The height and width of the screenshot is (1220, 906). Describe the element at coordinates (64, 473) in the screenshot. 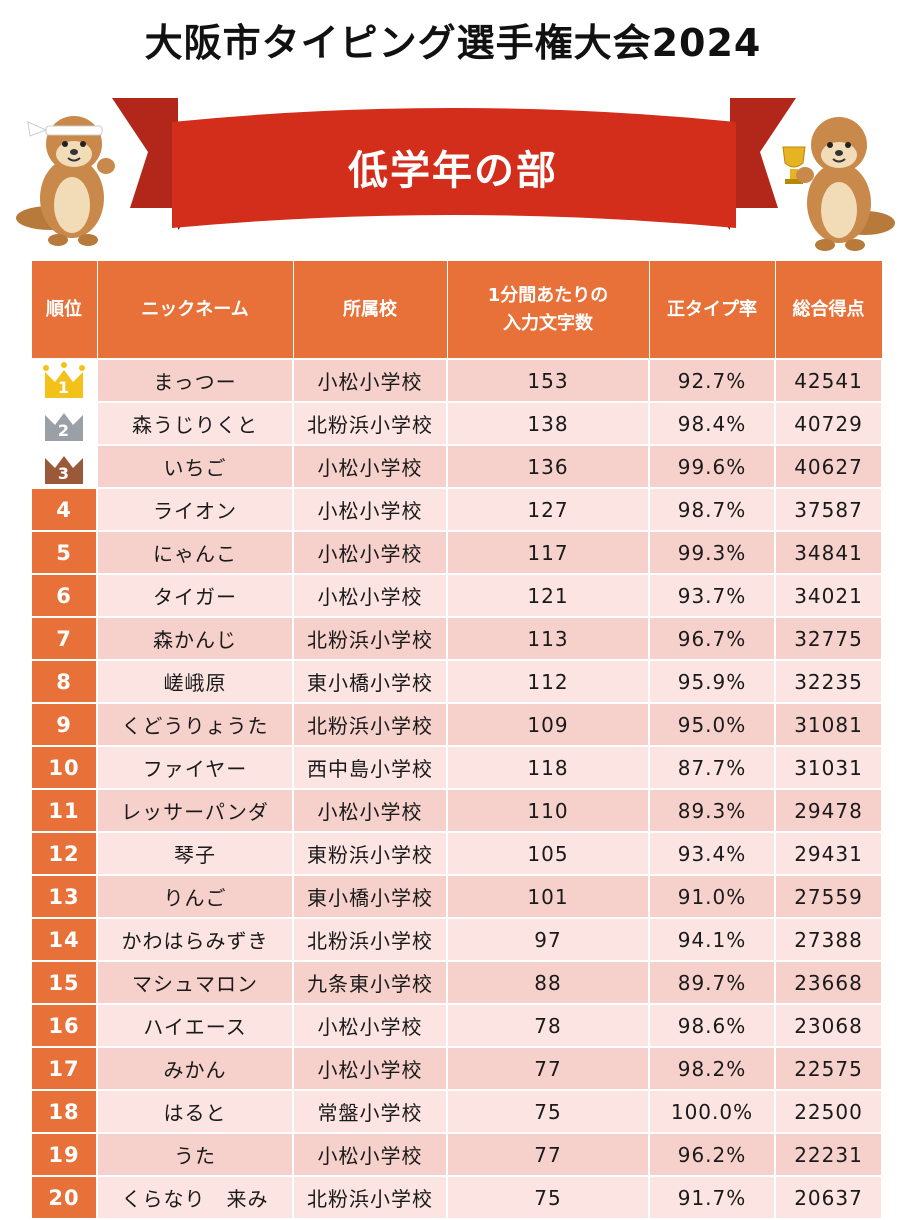

I see `rank-number: 3` at that location.